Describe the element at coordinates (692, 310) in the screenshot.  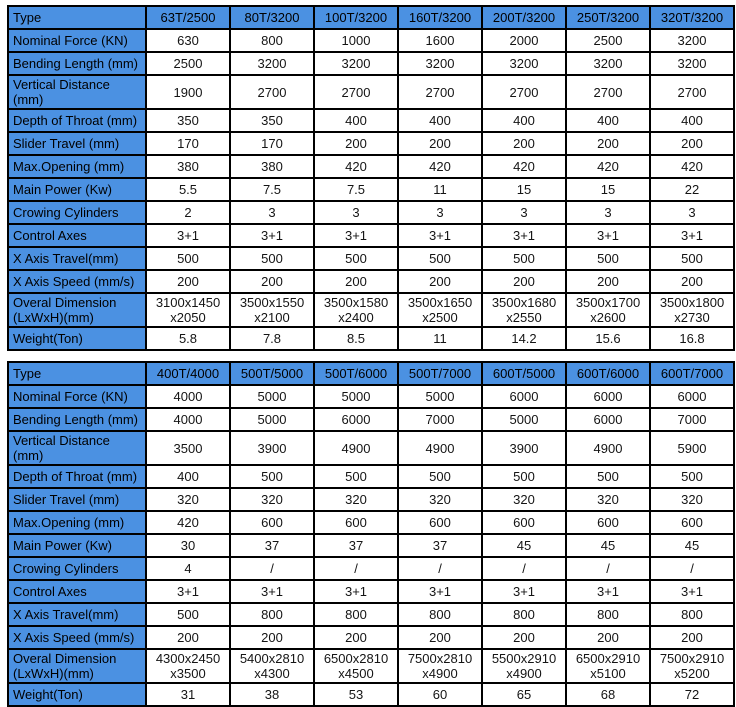
I see `value-cell: 3500x1800 x2730` at that location.